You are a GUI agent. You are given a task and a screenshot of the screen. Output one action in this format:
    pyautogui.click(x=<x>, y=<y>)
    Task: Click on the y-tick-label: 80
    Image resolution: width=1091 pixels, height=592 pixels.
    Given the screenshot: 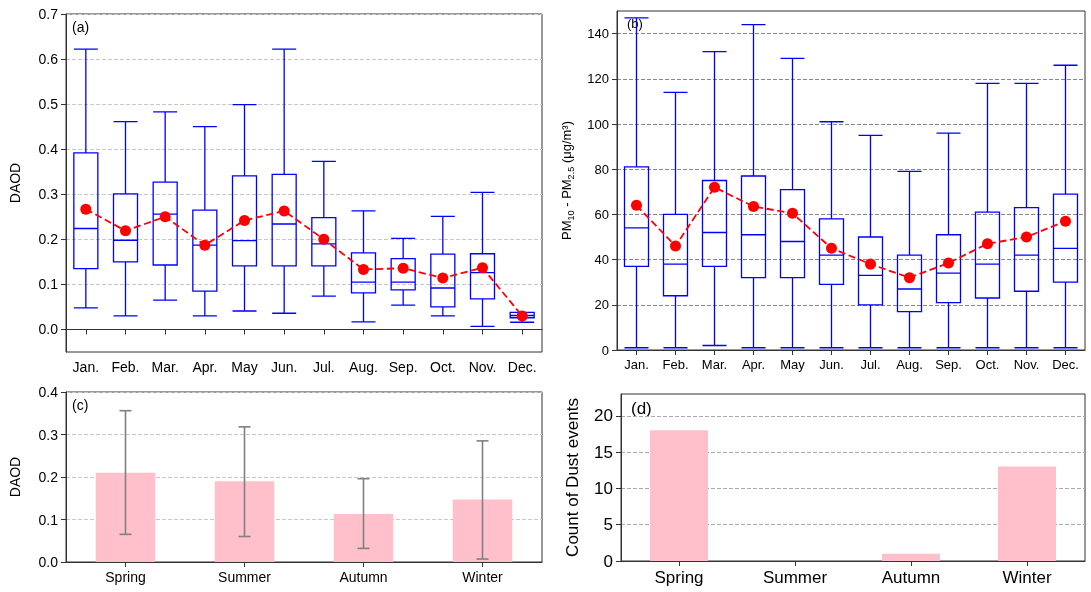 What is the action you would take?
    pyautogui.click(x=601, y=169)
    